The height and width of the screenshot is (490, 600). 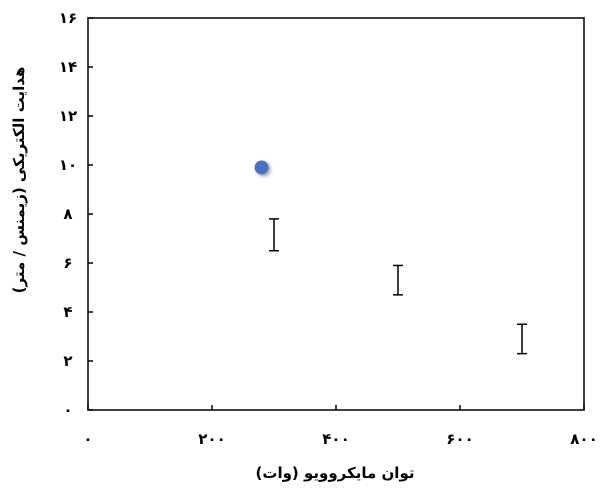 I want to click on y-tick-label: ۴, so click(x=67, y=312).